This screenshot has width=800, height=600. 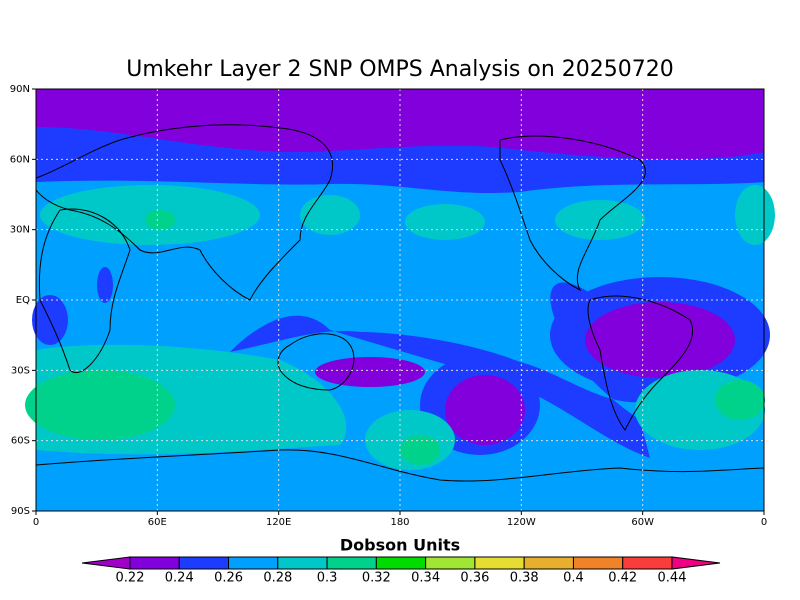 What do you see at coordinates (521, 522) in the screenshot?
I see `lon-label: 120W` at bounding box center [521, 522].